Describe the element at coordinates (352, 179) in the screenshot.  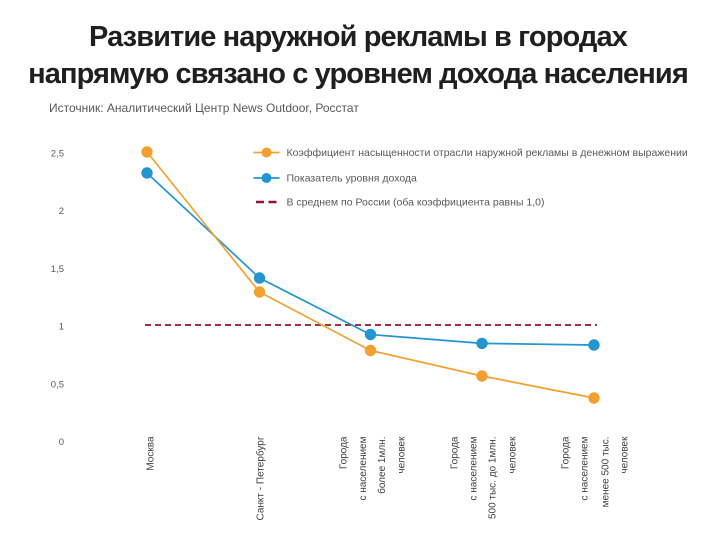
I see `svg-text: Показатель уровня дохода` at that location.